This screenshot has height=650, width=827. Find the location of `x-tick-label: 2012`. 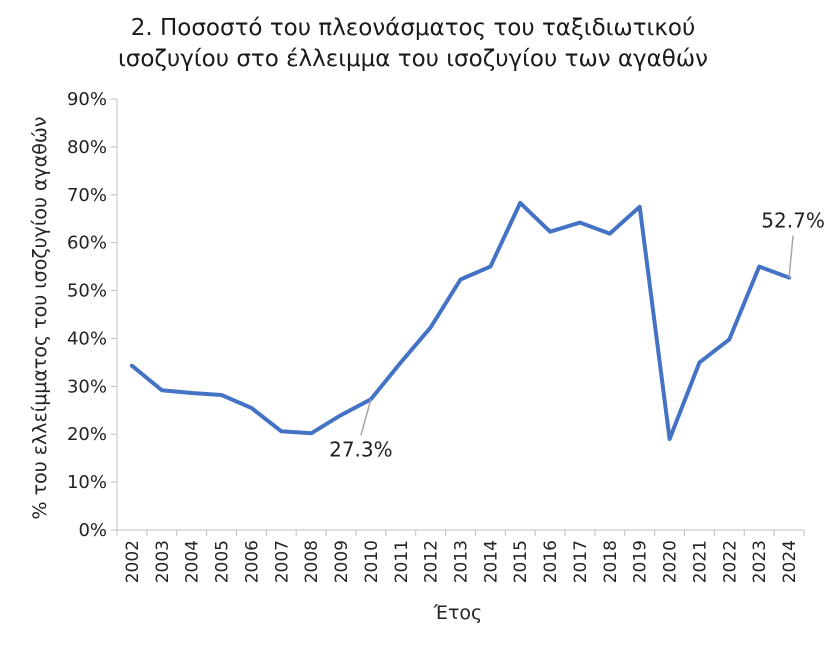

x-tick-label: 2012 is located at coordinates (432, 561).